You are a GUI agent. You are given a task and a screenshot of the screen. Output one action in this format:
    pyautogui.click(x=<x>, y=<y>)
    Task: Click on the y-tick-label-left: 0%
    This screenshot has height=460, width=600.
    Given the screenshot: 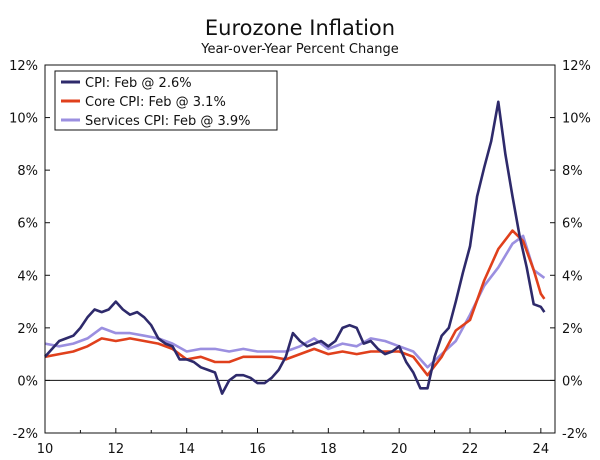 What is the action you would take?
    pyautogui.click(x=27, y=381)
    